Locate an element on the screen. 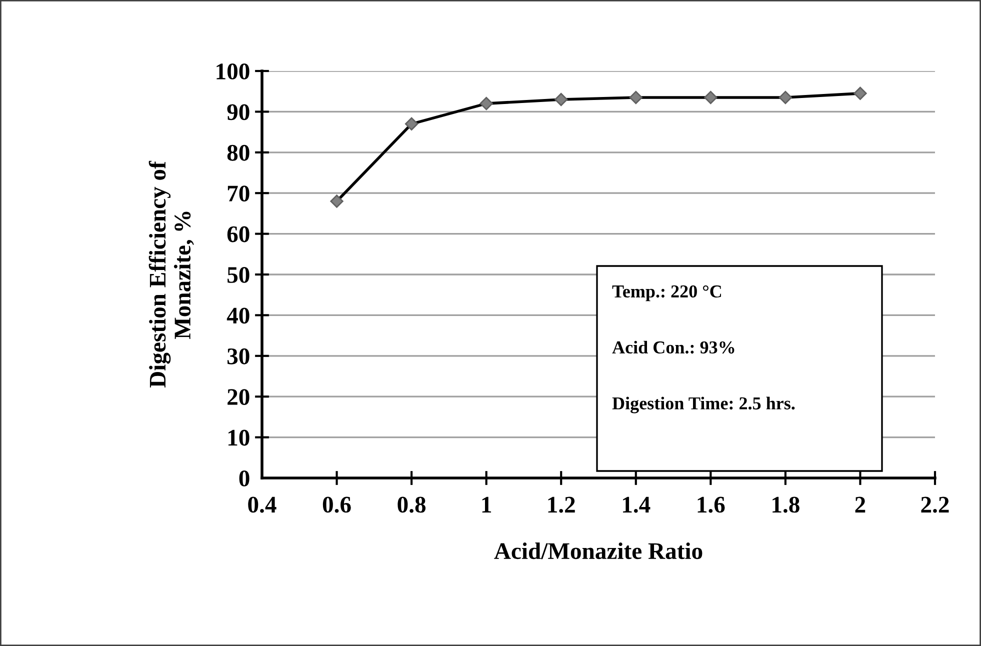 The width and height of the screenshot is (981, 646). x-tick-label: 2 is located at coordinates (860, 504).